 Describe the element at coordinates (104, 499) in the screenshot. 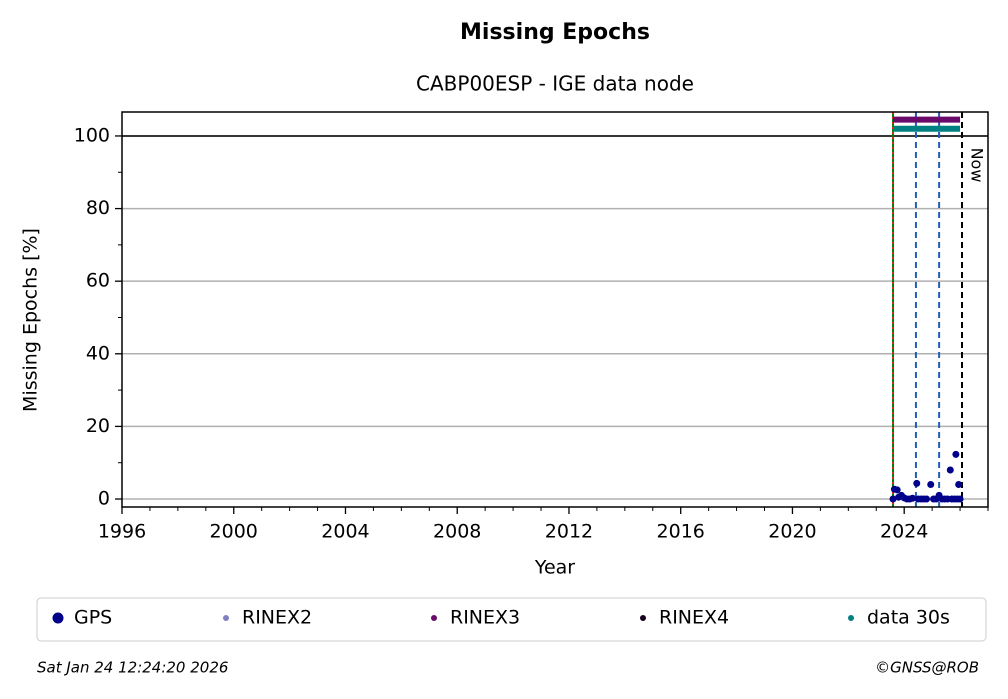

I see `y-tick-label: 0` at that location.